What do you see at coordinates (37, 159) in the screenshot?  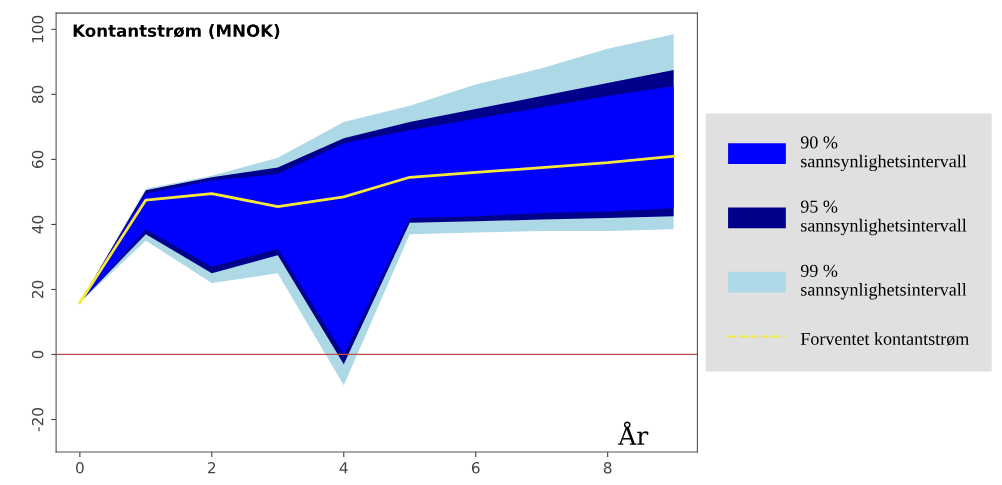 I see `y-tick-label: 60` at bounding box center [37, 159].